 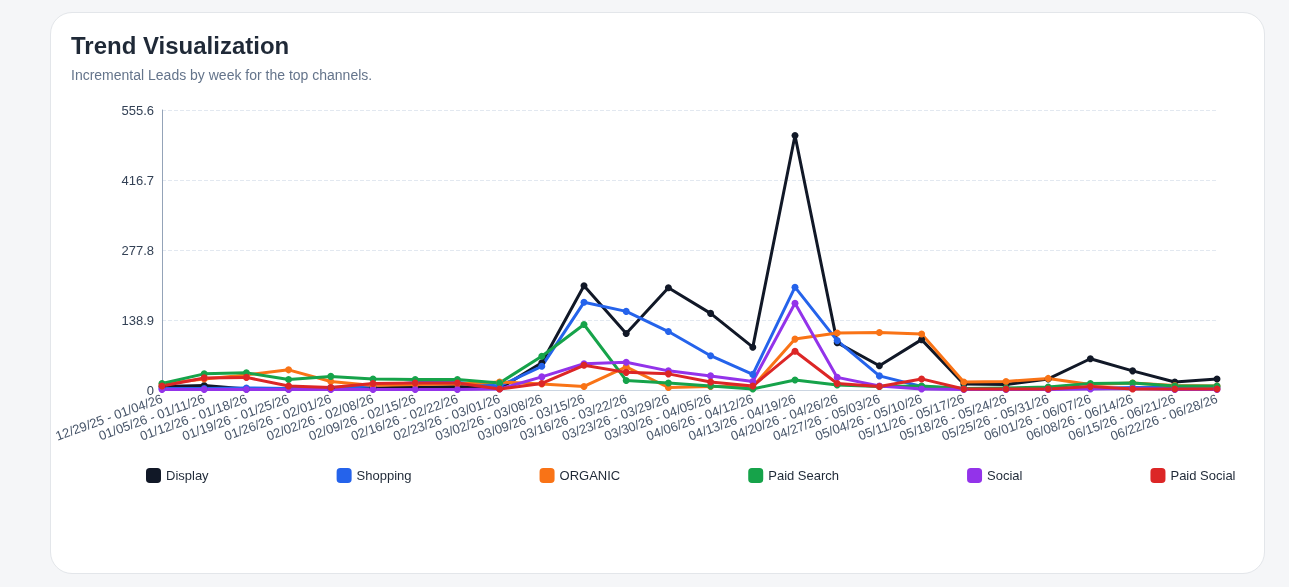 I want to click on legend-label: Paid Search, so click(x=804, y=475).